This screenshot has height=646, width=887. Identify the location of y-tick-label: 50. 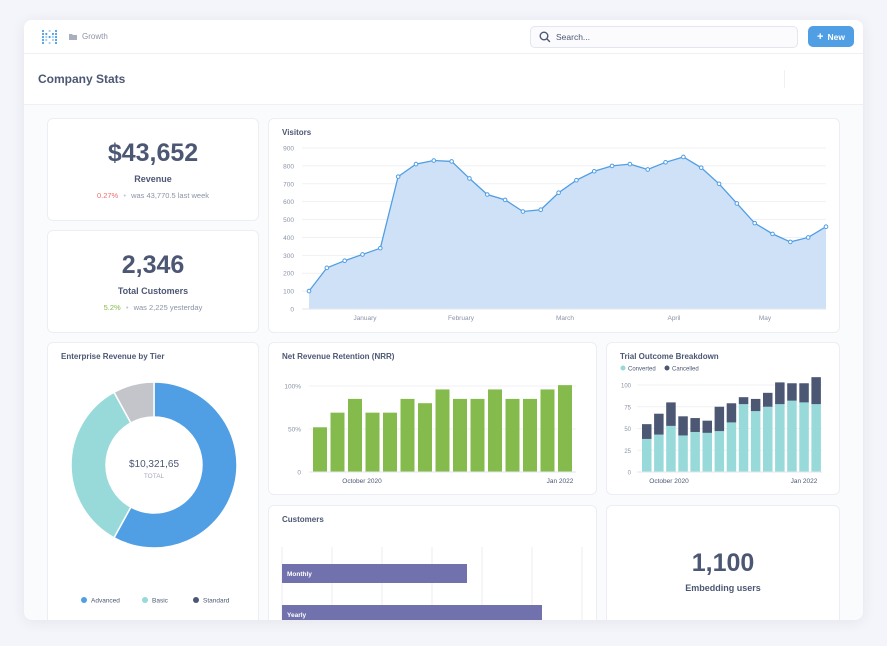
(627, 430).